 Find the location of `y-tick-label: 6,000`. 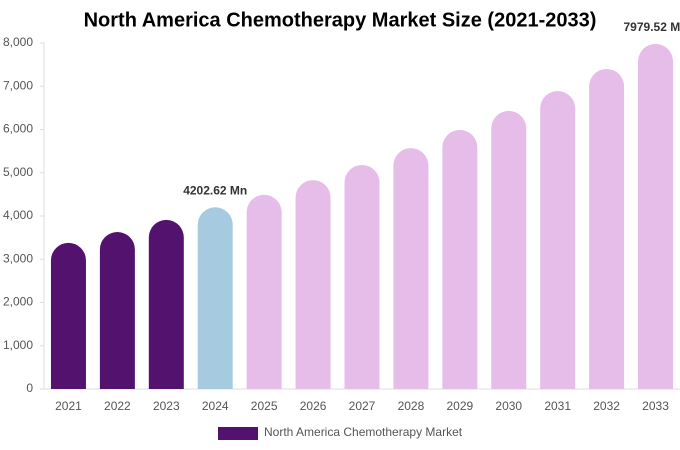

y-tick-label: 6,000 is located at coordinates (18, 129).